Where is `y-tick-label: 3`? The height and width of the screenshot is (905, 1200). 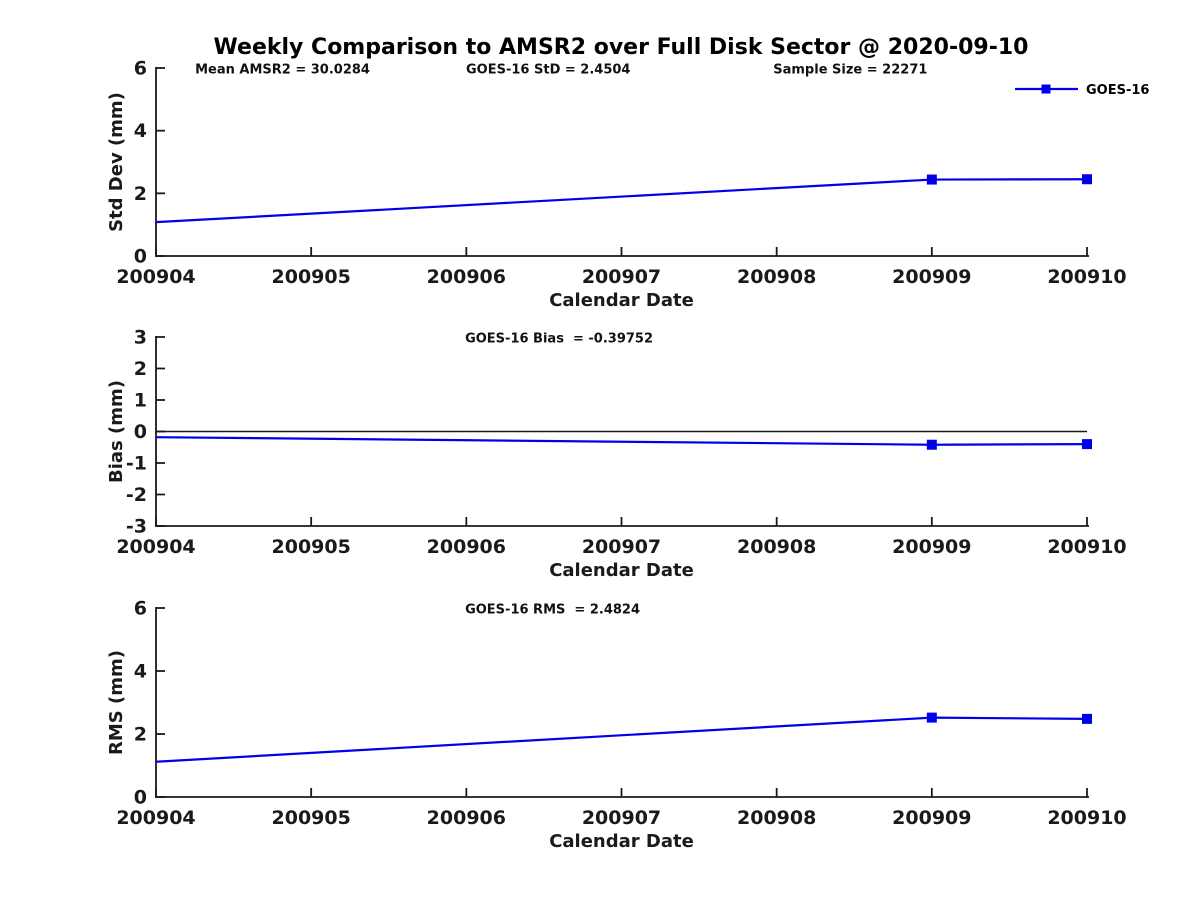 y-tick-label: 3 is located at coordinates (140, 338).